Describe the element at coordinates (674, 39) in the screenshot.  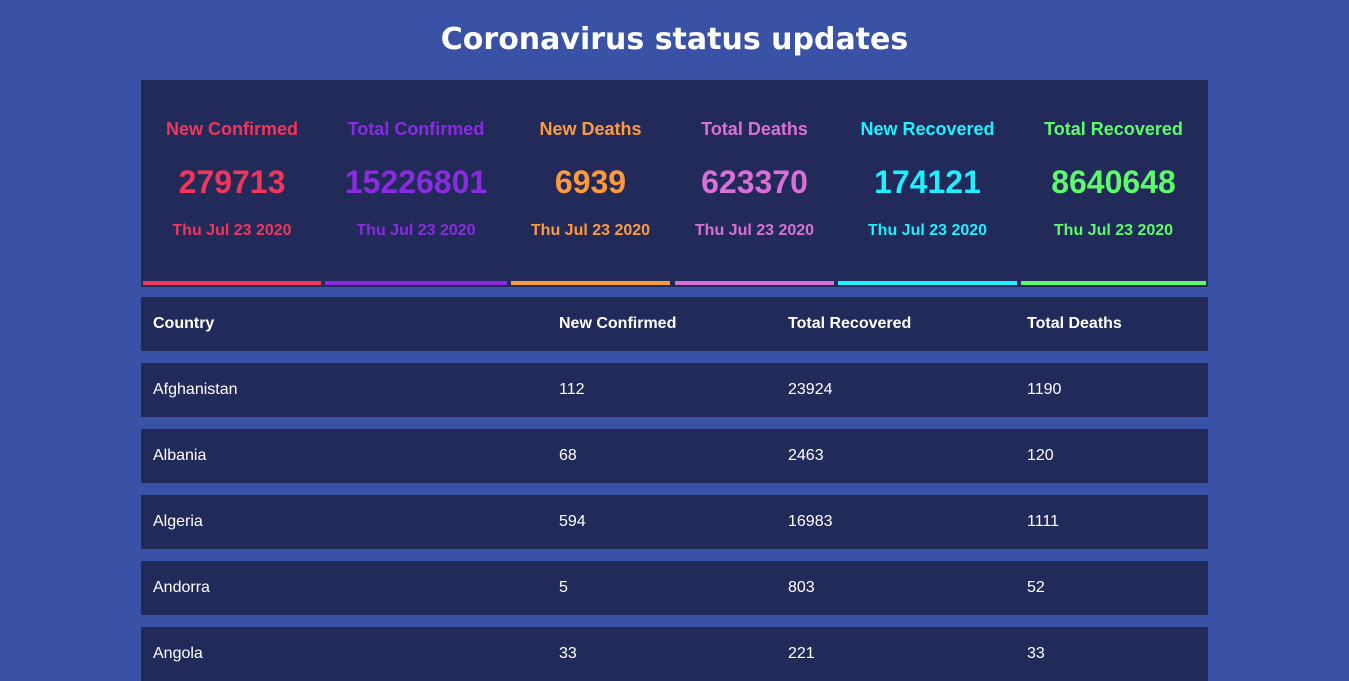
I see `page-title: Coronavirus status updates` at that location.